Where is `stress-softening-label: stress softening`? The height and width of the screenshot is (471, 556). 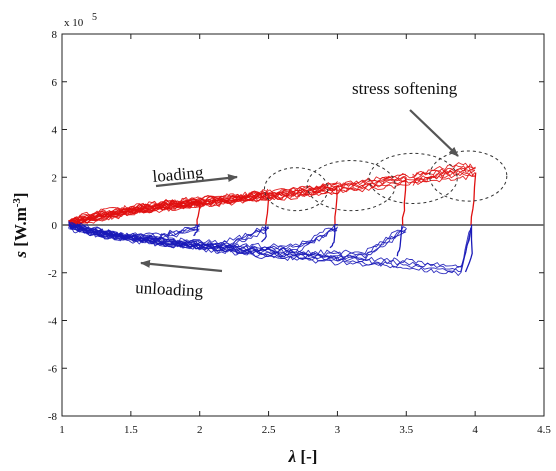
stress-softening-label: stress softening is located at coordinates (405, 88).